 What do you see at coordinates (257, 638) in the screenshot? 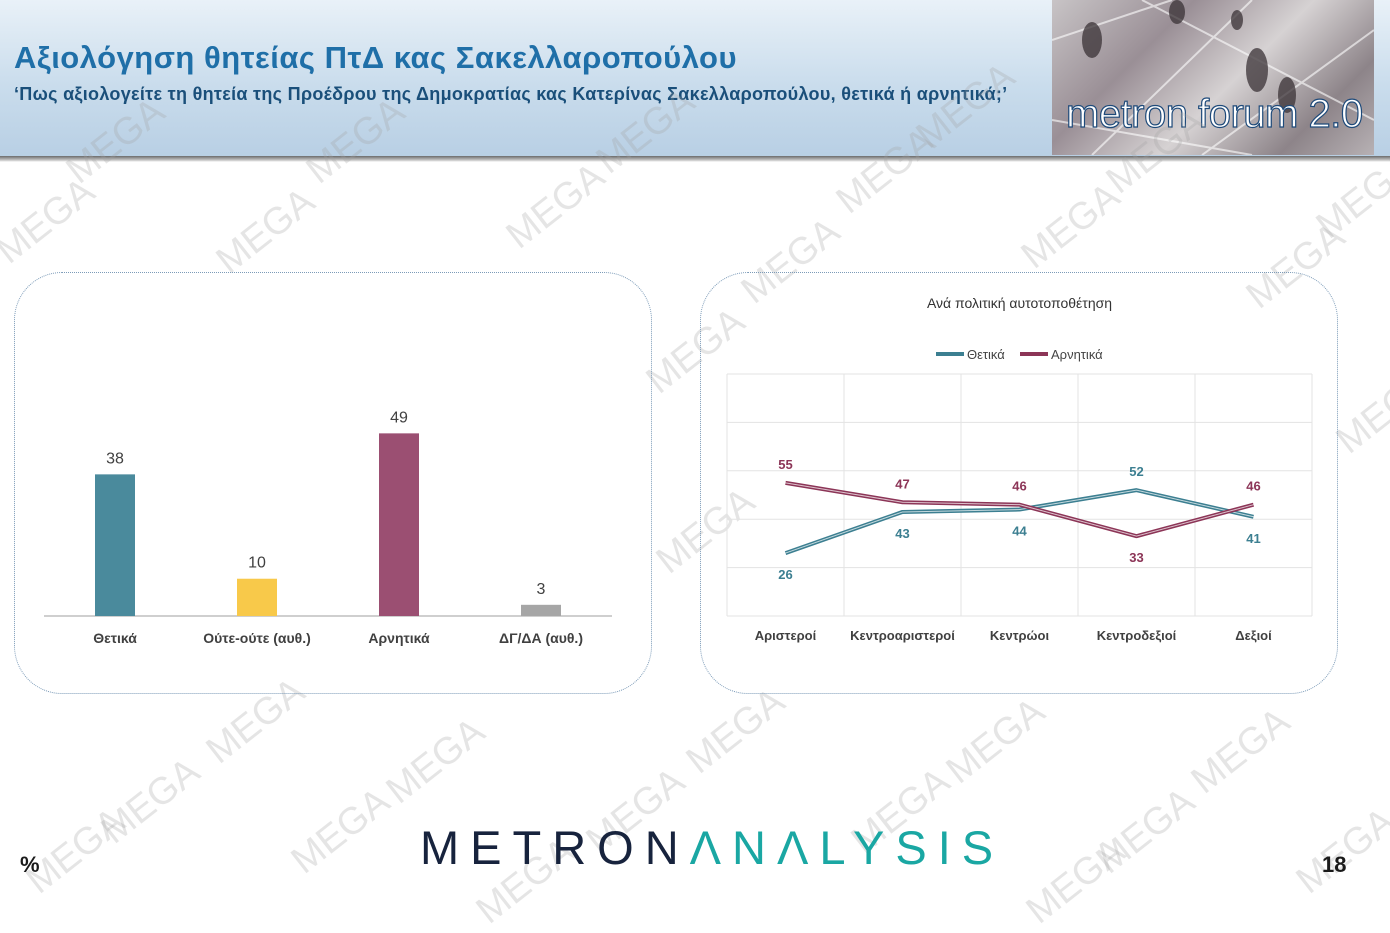
I see `x-tick-label: Ούτε-ούτε (αυθ.)` at bounding box center [257, 638].